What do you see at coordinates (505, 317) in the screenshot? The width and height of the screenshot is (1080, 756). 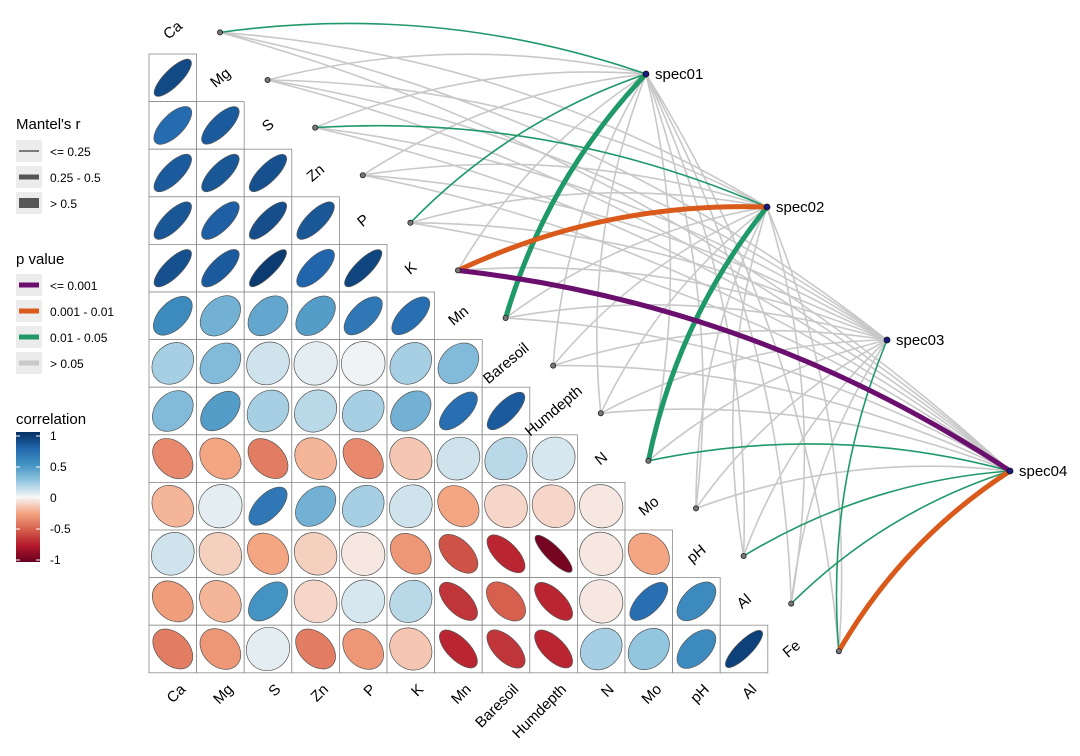 I see `env-node-mn` at bounding box center [505, 317].